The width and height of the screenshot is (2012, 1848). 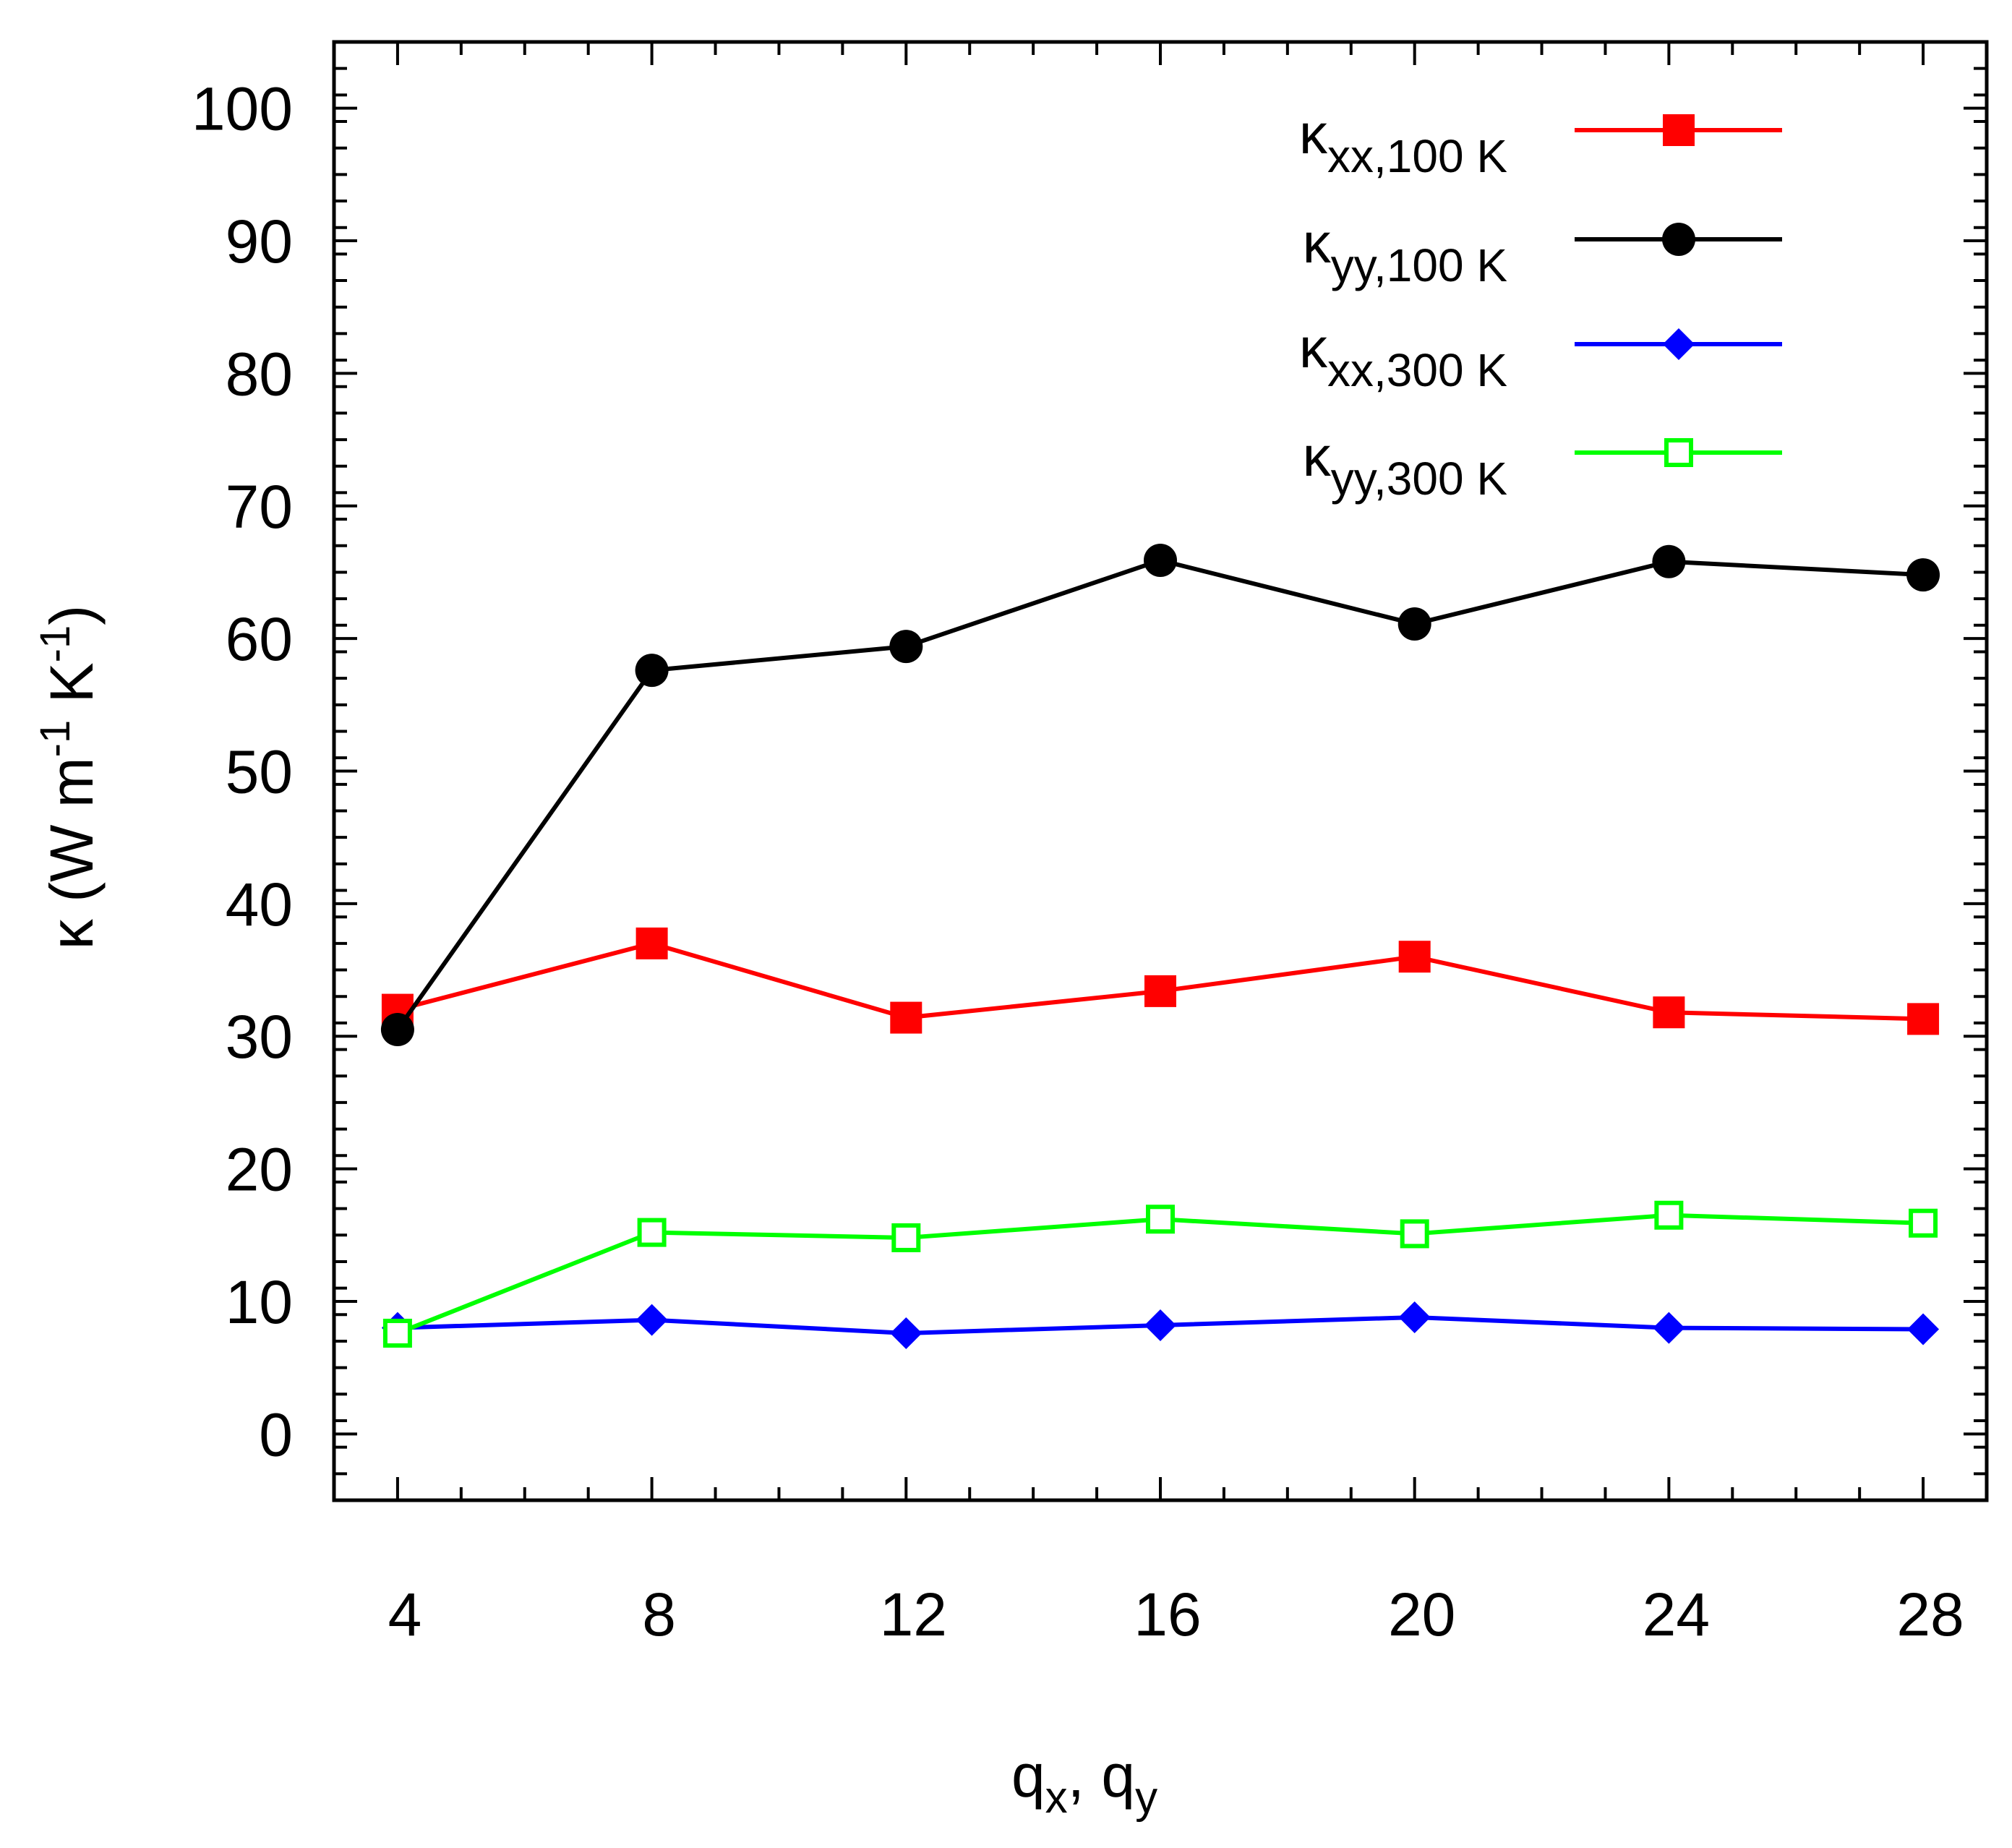 What do you see at coordinates (260, 242) in the screenshot?
I see `y-tick-label: 90` at bounding box center [260, 242].